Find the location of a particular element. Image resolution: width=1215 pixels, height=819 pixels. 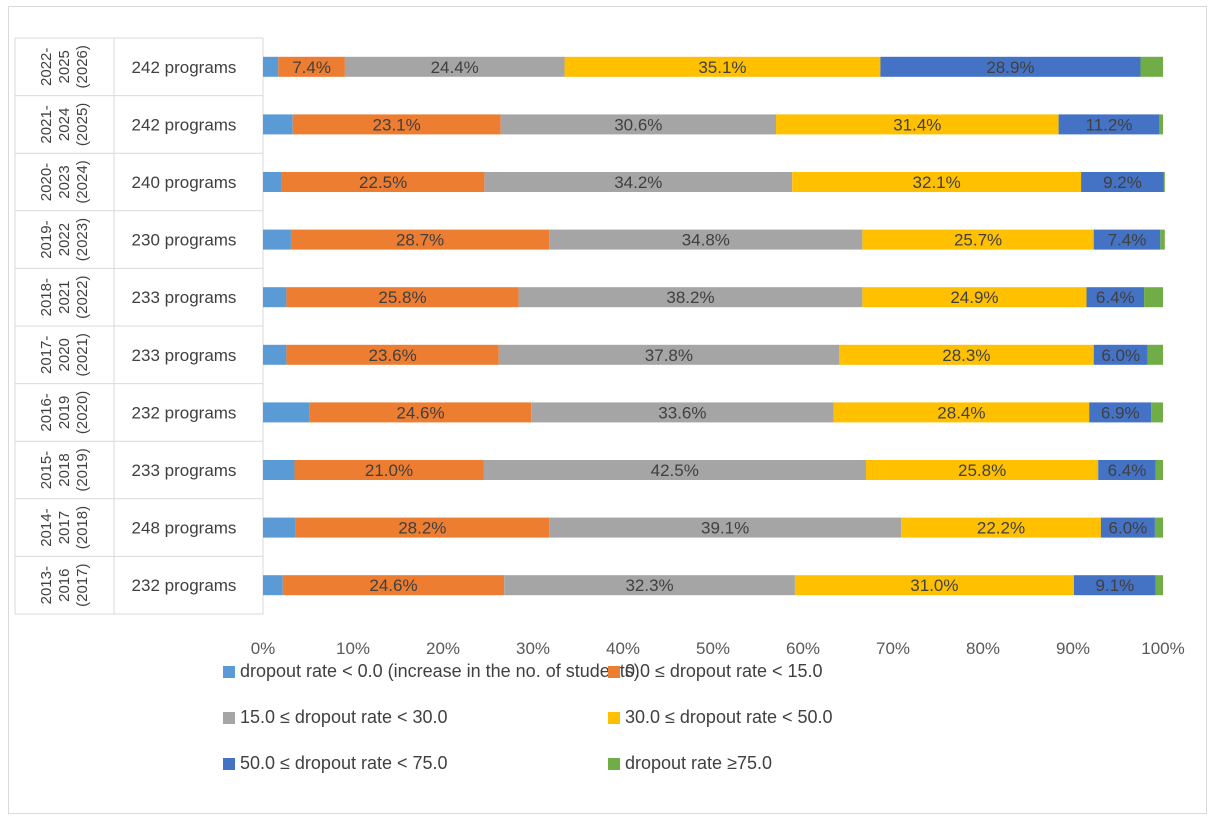

period-label: 2020-2023(2024) is located at coordinates (64, 181).